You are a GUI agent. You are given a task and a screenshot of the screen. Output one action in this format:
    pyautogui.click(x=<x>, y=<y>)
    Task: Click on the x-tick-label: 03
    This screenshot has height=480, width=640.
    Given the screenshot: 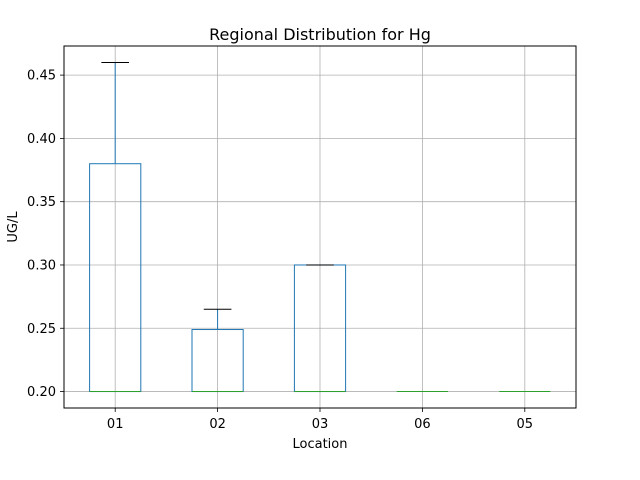 What is the action you would take?
    pyautogui.click(x=320, y=424)
    